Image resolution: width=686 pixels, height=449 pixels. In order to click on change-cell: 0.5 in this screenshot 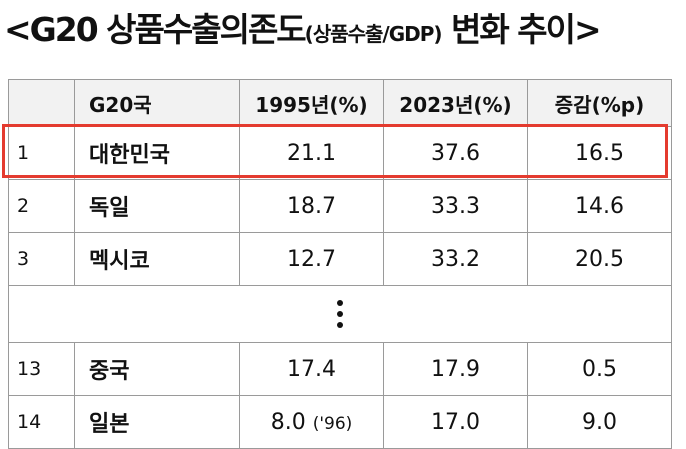, I will do `click(599, 369)`.